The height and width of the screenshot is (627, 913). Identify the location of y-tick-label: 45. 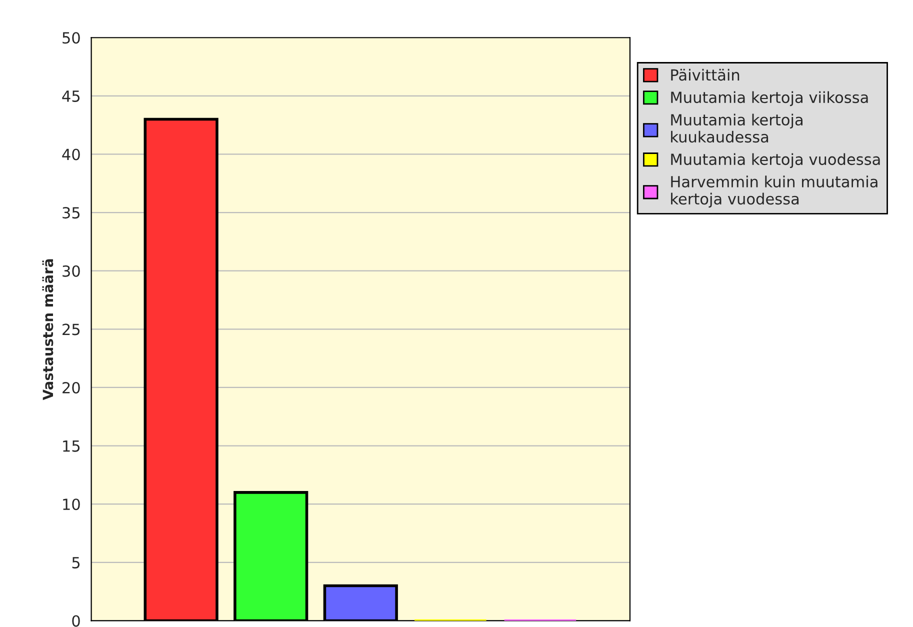
(71, 96).